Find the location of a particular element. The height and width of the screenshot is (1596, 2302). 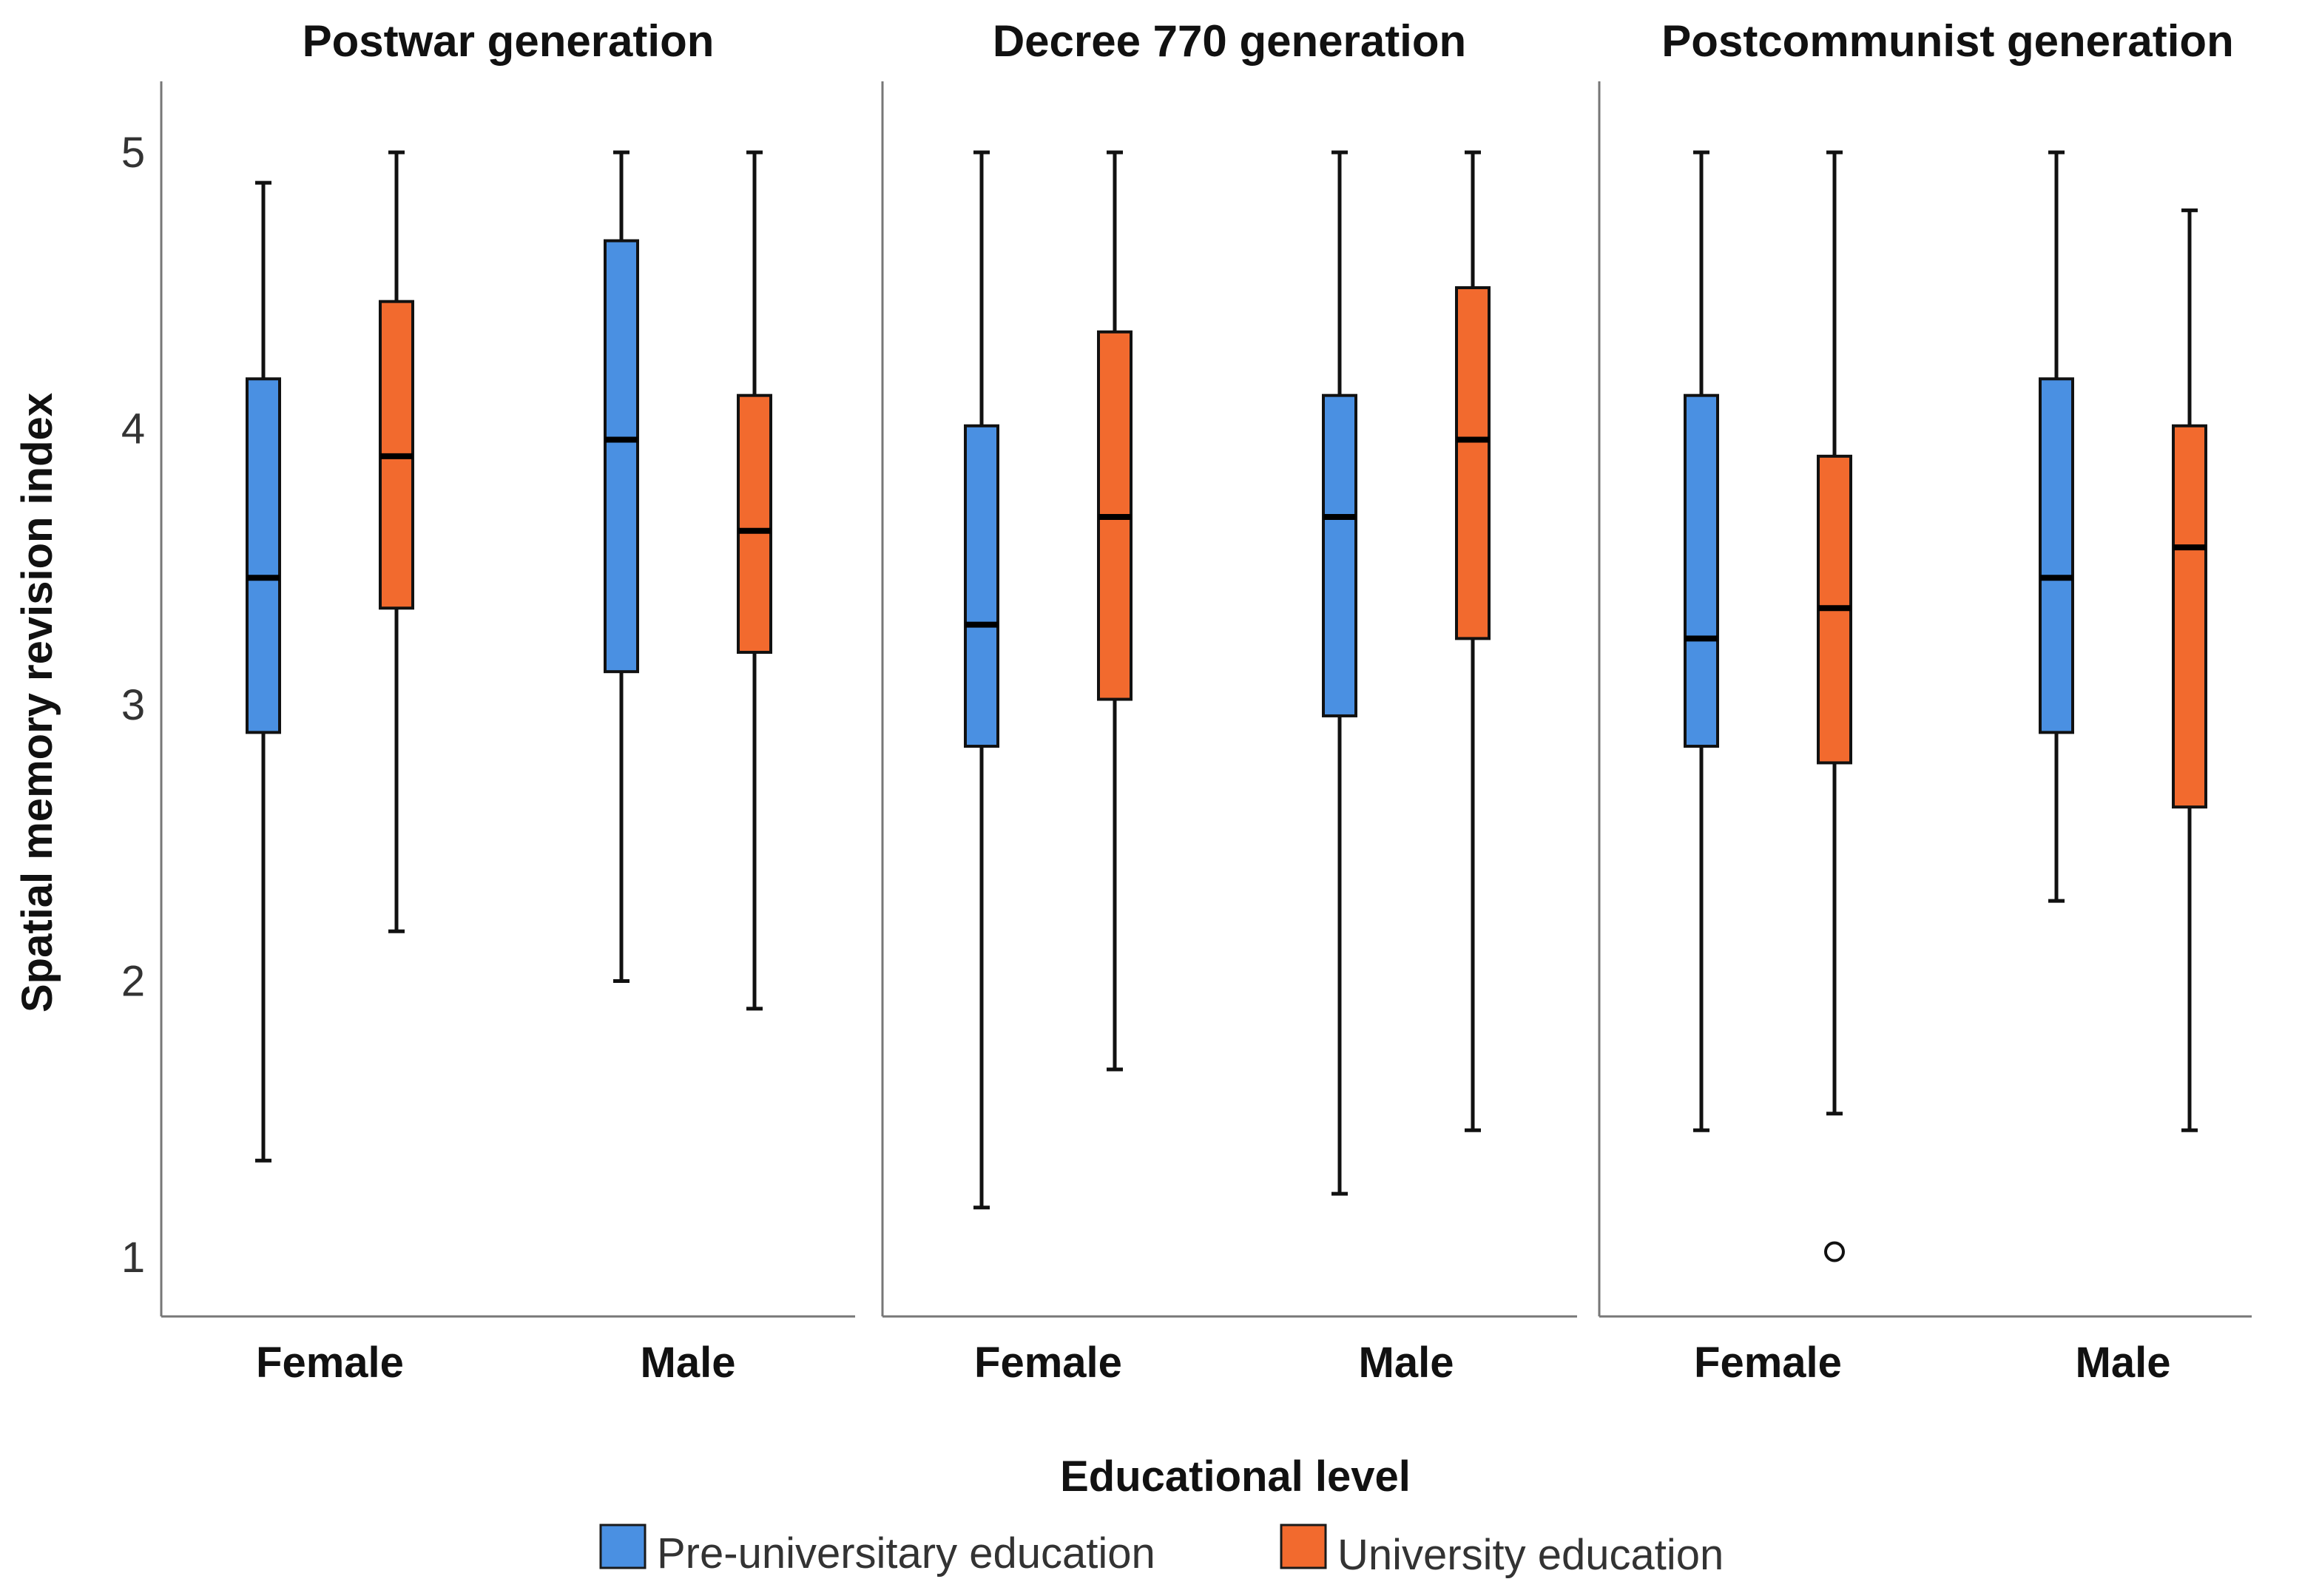

panel-title-postwar: Postwar generation is located at coordinates (509, 41).